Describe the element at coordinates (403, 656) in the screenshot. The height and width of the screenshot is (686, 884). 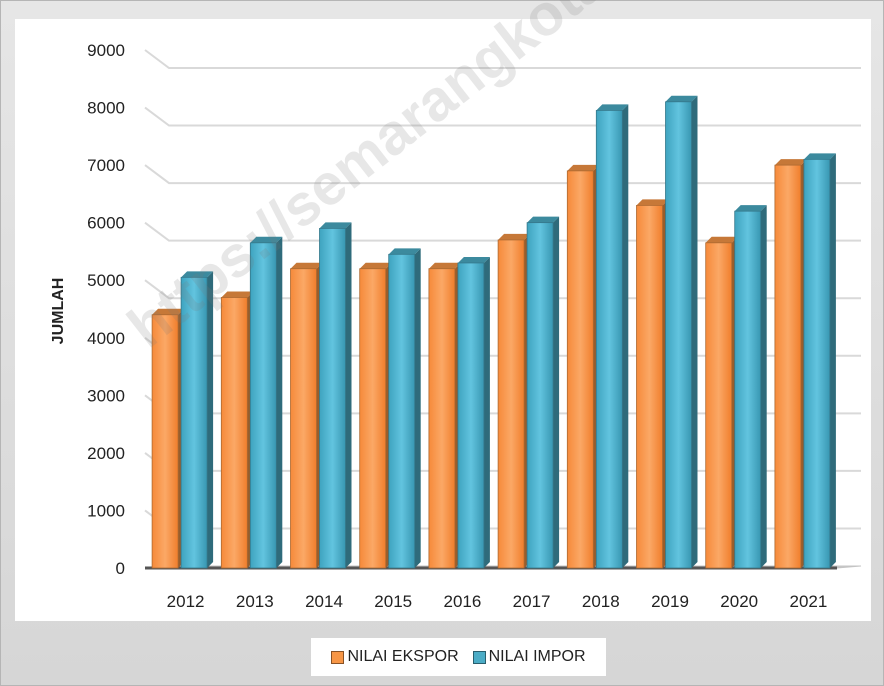
I see `legend-label-ekspor: NILAI EKSPOR` at that location.